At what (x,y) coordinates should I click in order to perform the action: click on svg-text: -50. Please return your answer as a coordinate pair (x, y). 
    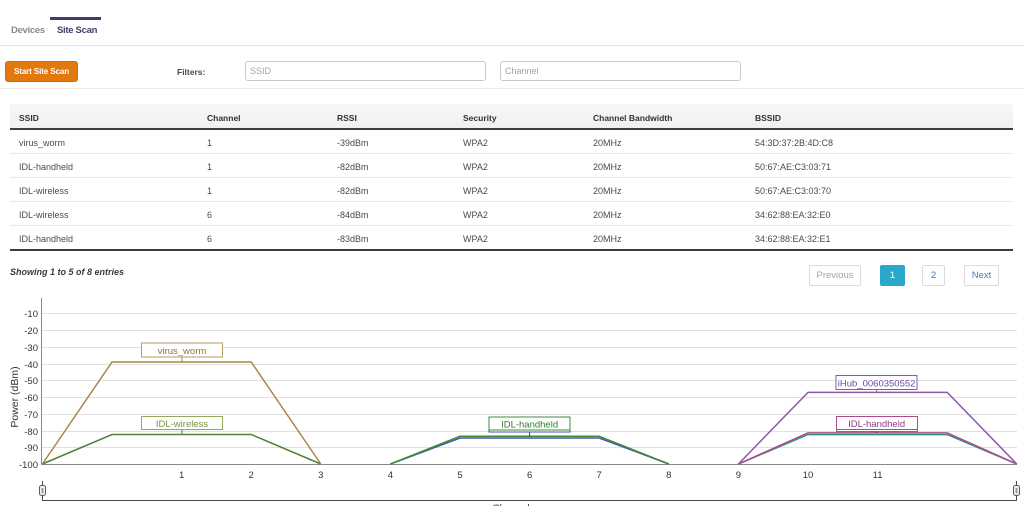
    Looking at the image, I should click on (31, 381).